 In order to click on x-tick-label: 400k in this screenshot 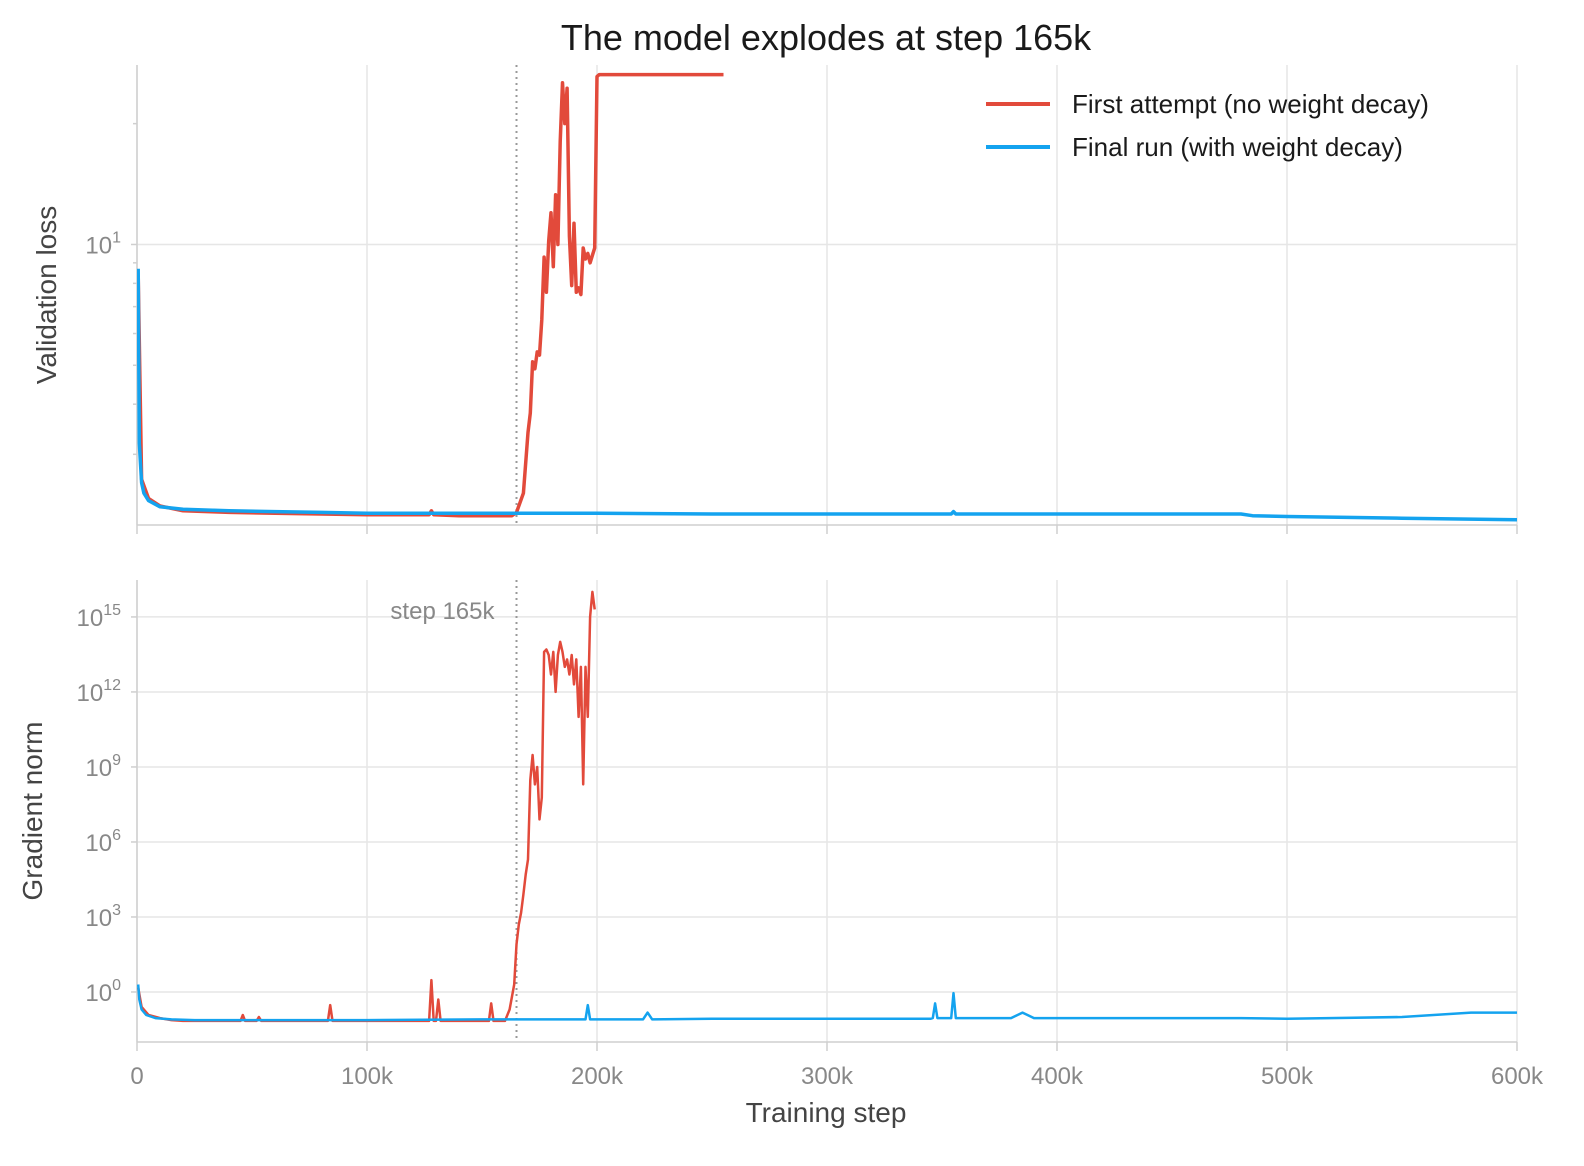, I will do `click(1057, 1076)`.